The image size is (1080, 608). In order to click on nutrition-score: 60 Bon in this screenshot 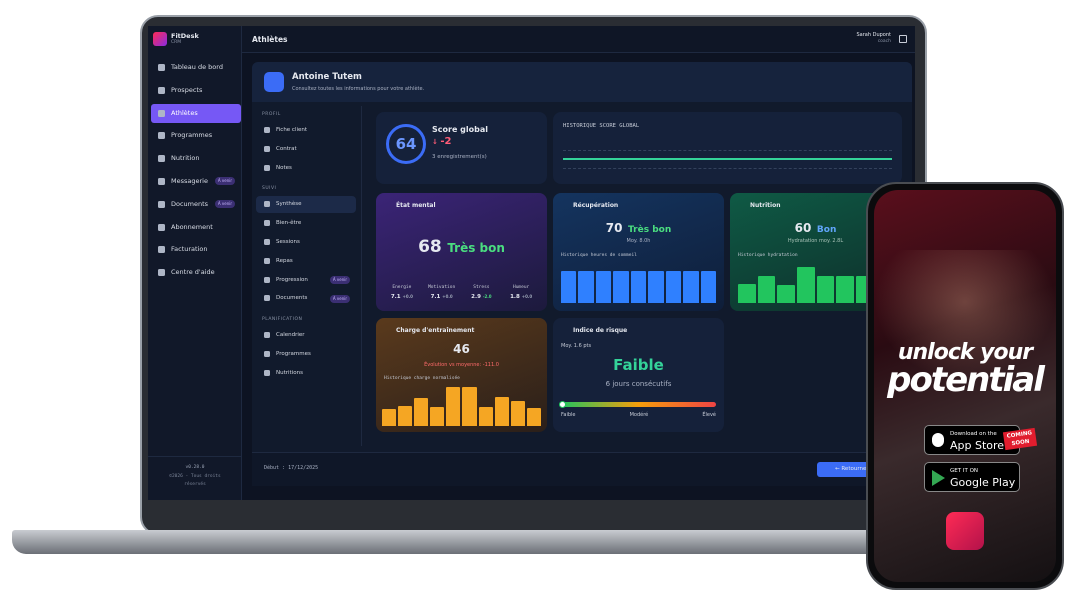, I will do `click(815, 226)`.